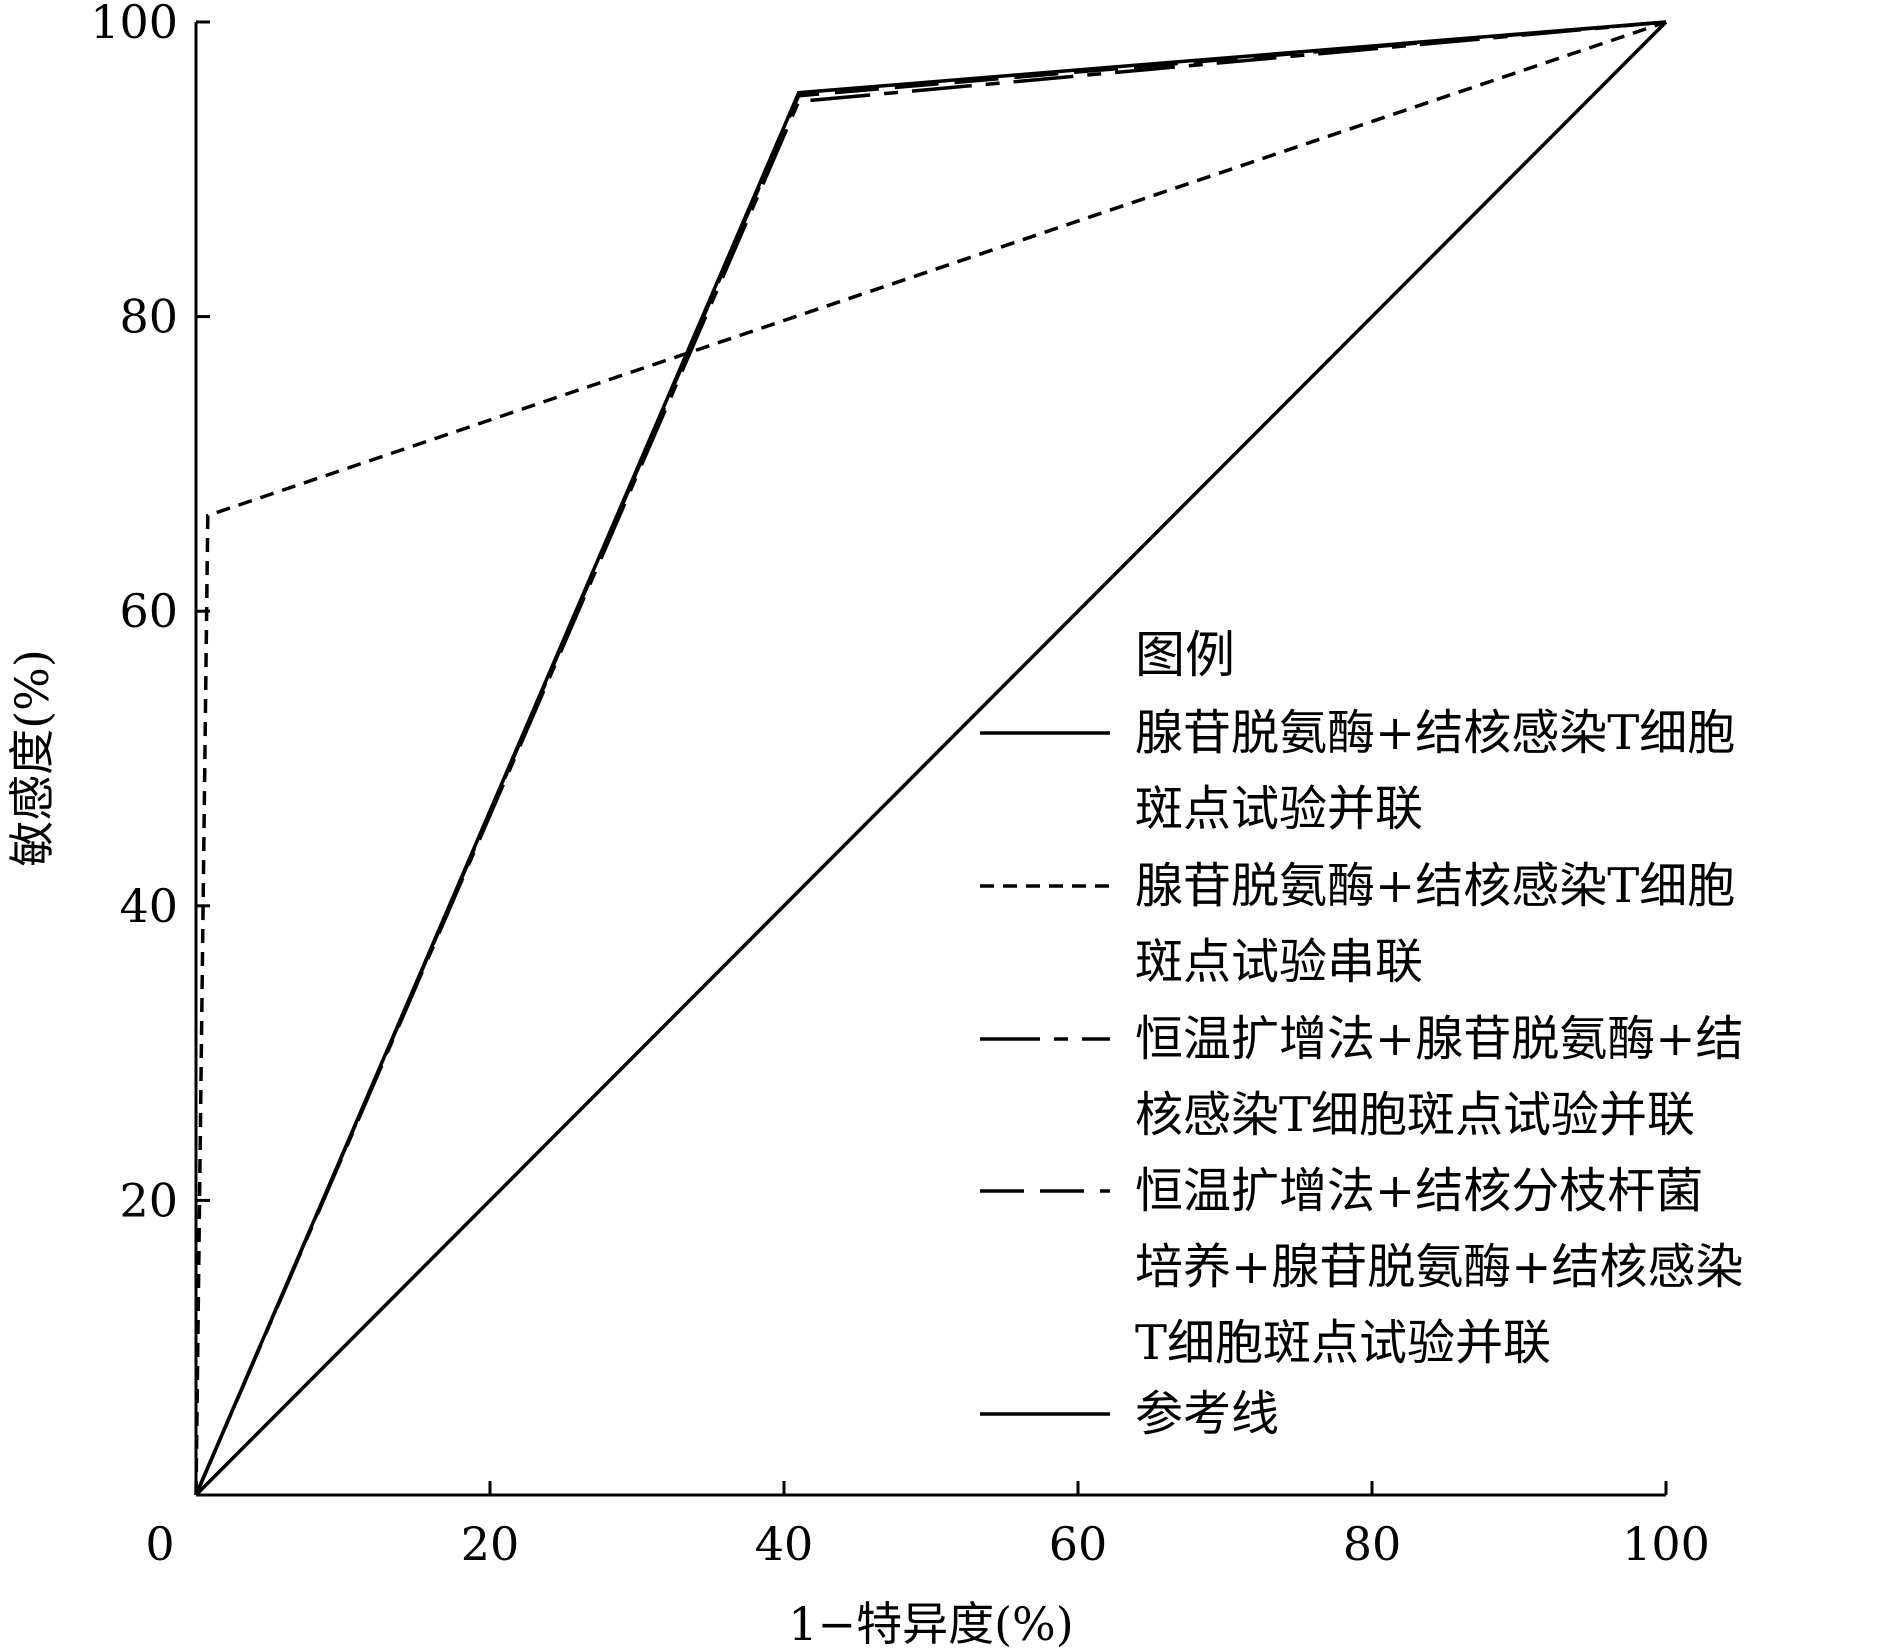  Describe the element at coordinates (1435, 886) in the screenshot. I see `legend-label-2: 腺苷脱氨酶+结核感染T细胞` at that location.